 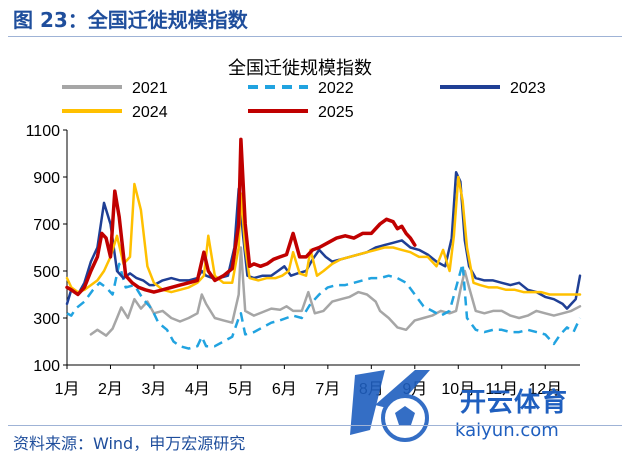 What do you see at coordinates (46, 272) in the screenshot?
I see `y-tick-label: 500` at bounding box center [46, 272].